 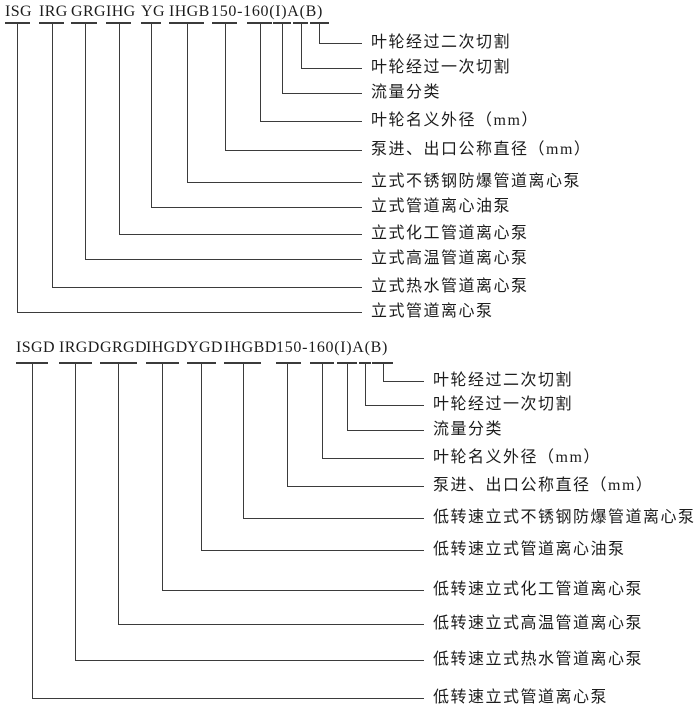 What do you see at coordinates (538, 659) in the screenshot?
I see `designation-label: 低转速立式热水管道离心泵` at bounding box center [538, 659].